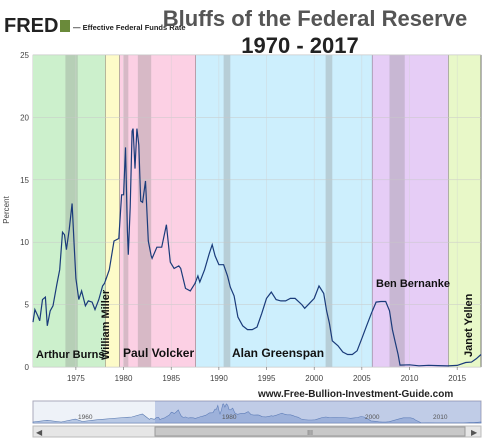  I want to click on era-label-3: Alan Greenspan, so click(278, 353).